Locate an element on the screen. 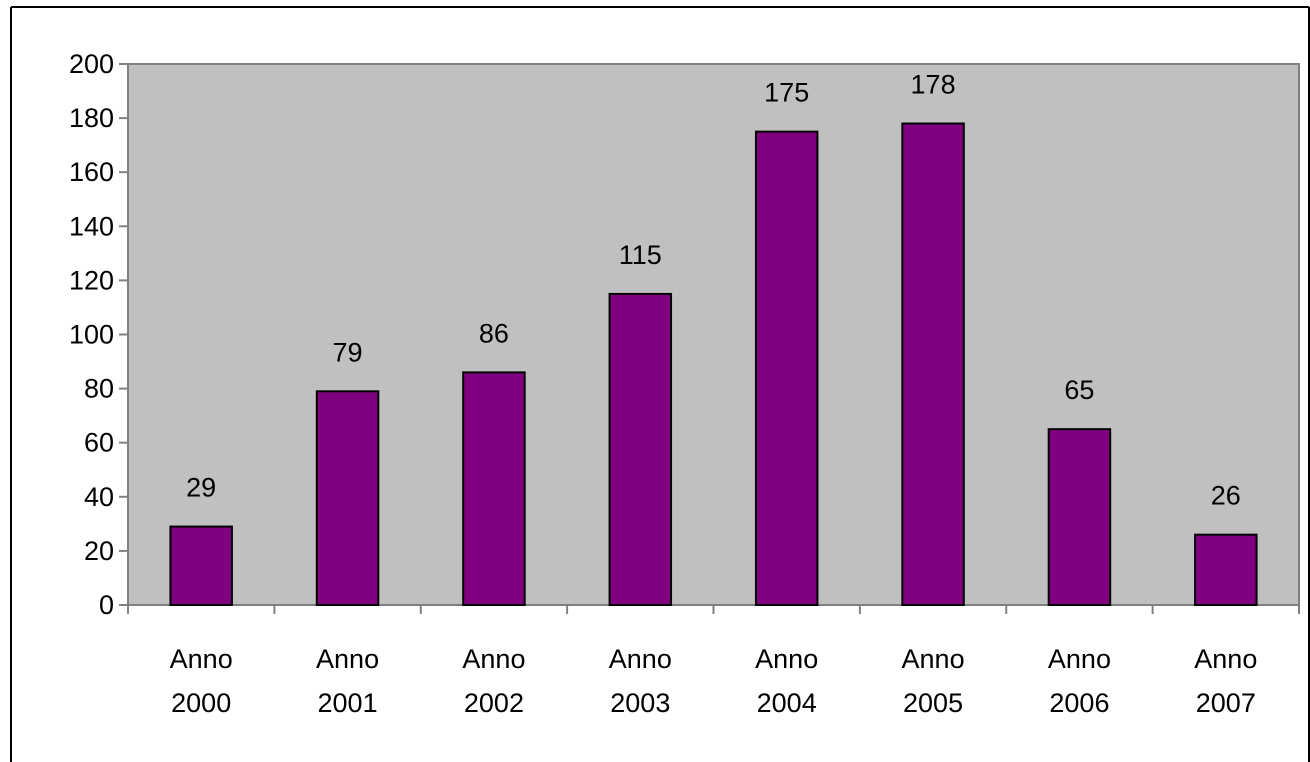 The image size is (1310, 762). data-label: 86 is located at coordinates (494, 333).